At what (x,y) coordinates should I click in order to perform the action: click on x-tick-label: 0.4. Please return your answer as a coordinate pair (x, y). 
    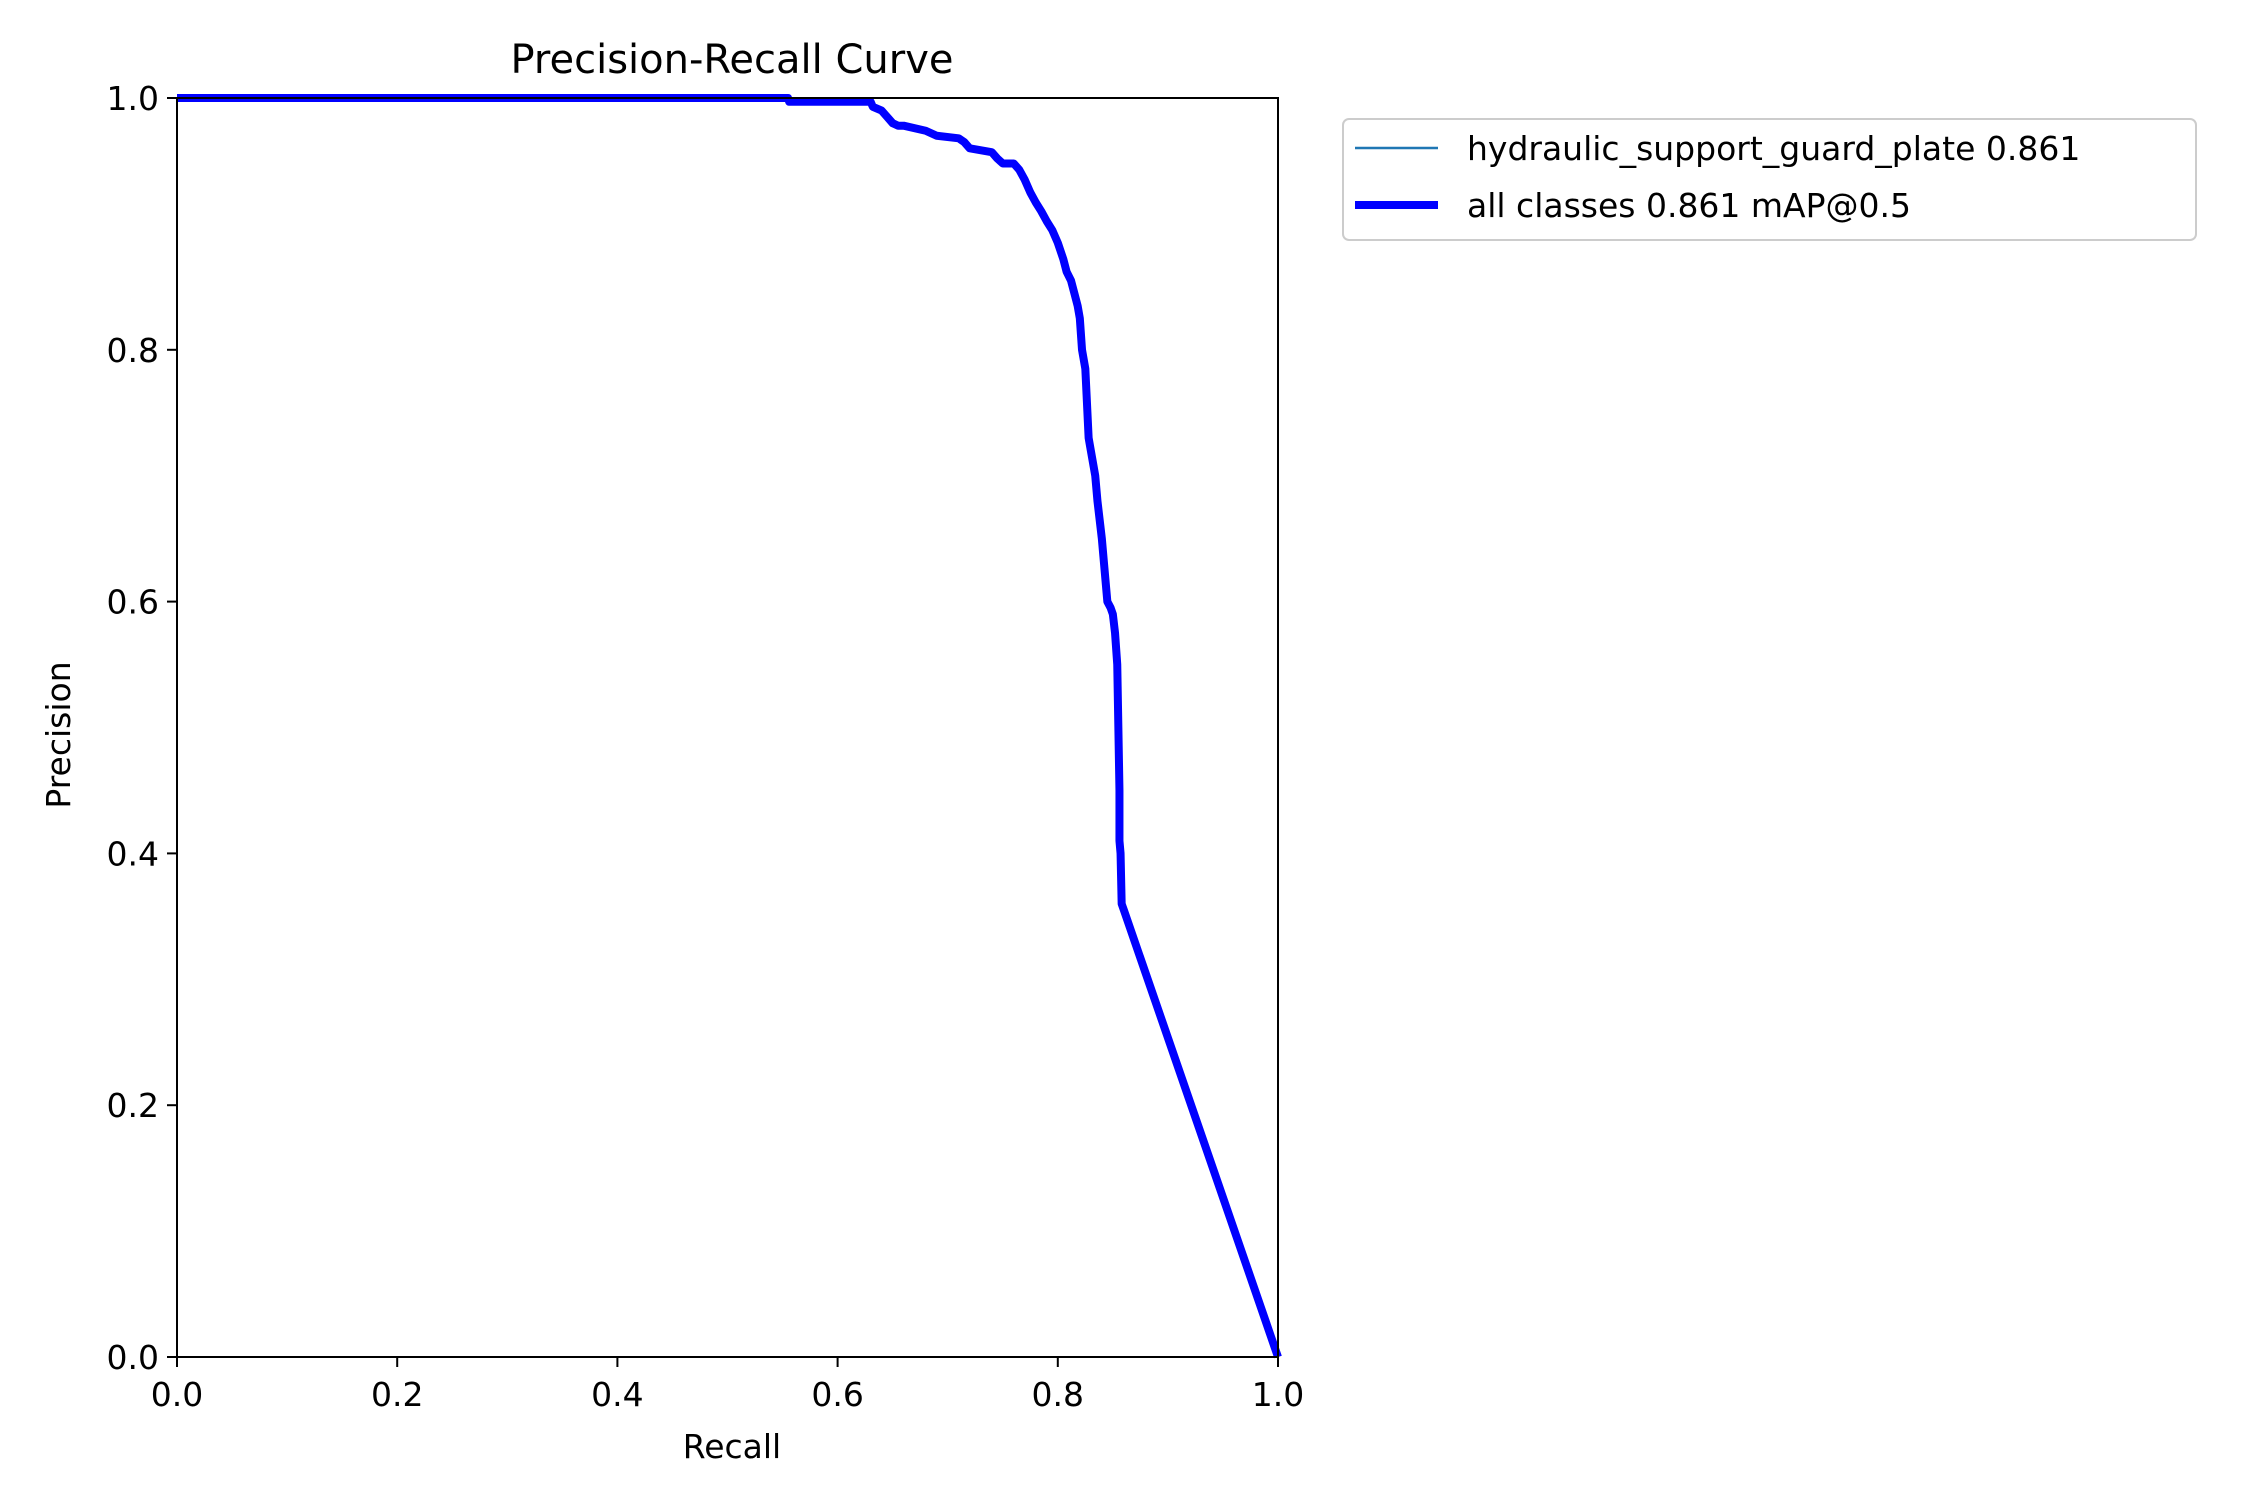
    Looking at the image, I should click on (617, 1394).